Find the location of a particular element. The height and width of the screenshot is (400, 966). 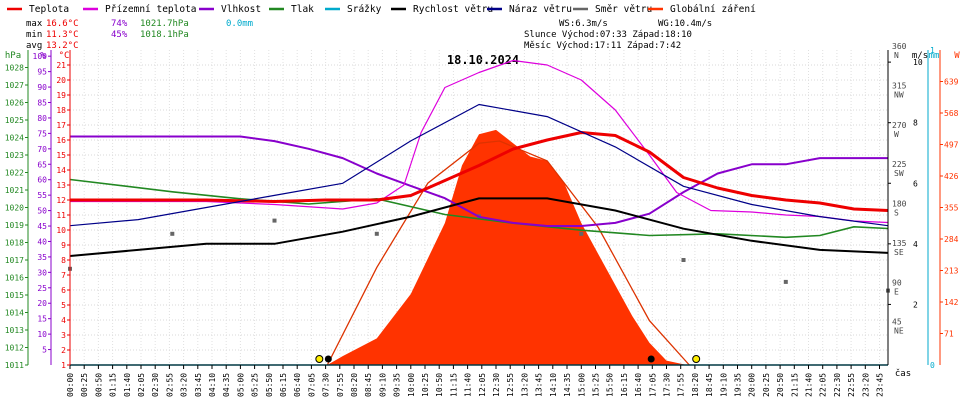

temp-tick-label: 5 is located at coordinates (63, 305).